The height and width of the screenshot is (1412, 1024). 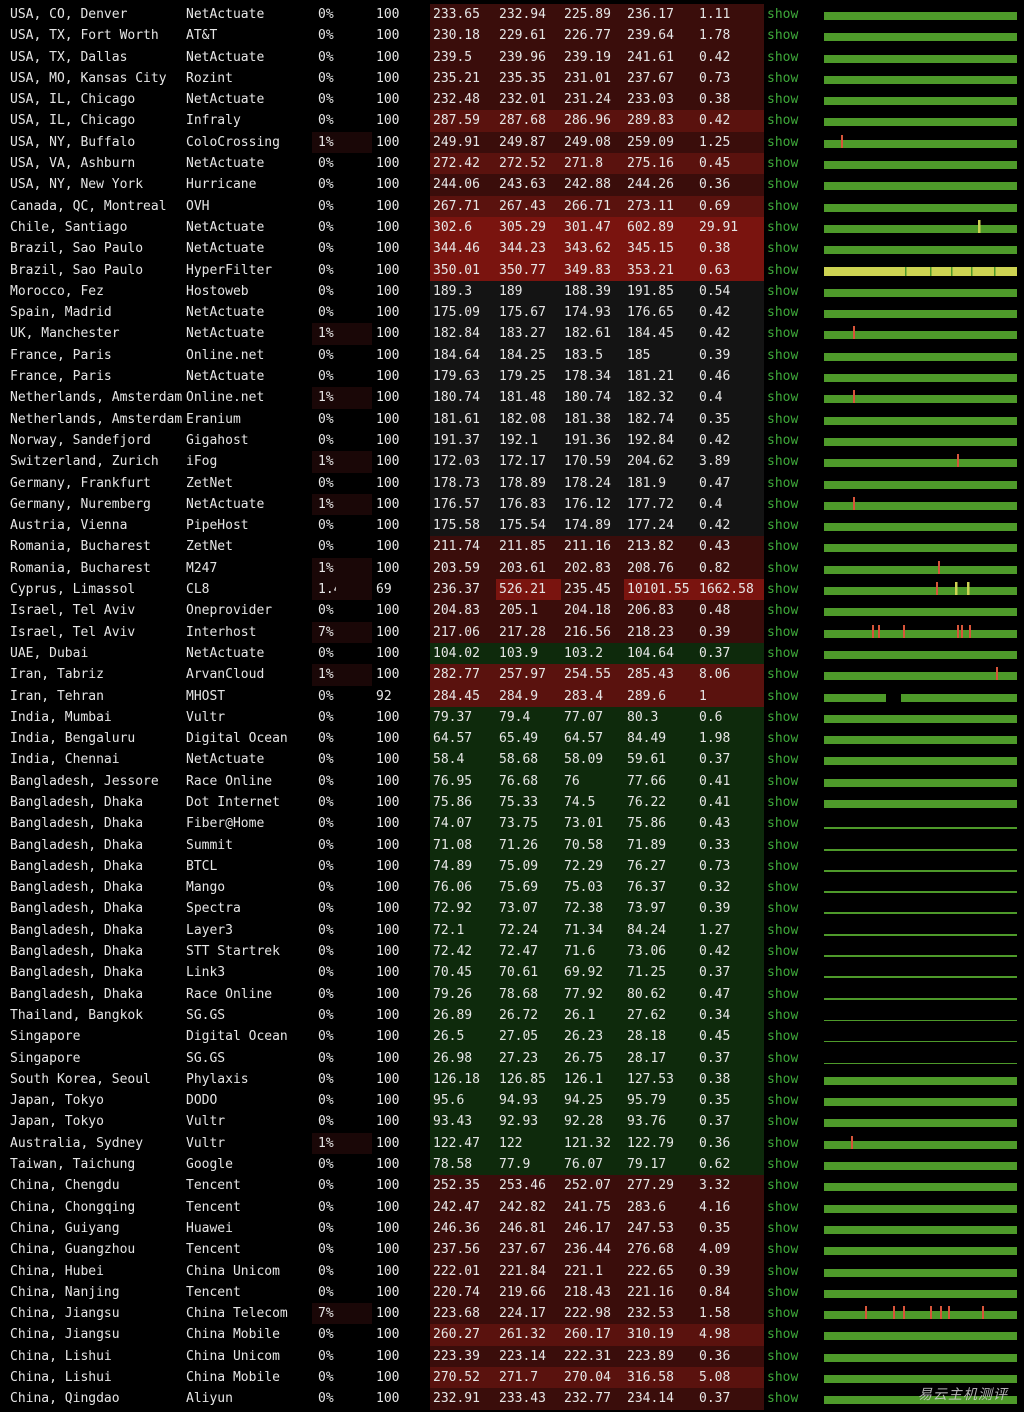 What do you see at coordinates (202, 1101) in the screenshot?
I see `provider-cell: DODO` at bounding box center [202, 1101].